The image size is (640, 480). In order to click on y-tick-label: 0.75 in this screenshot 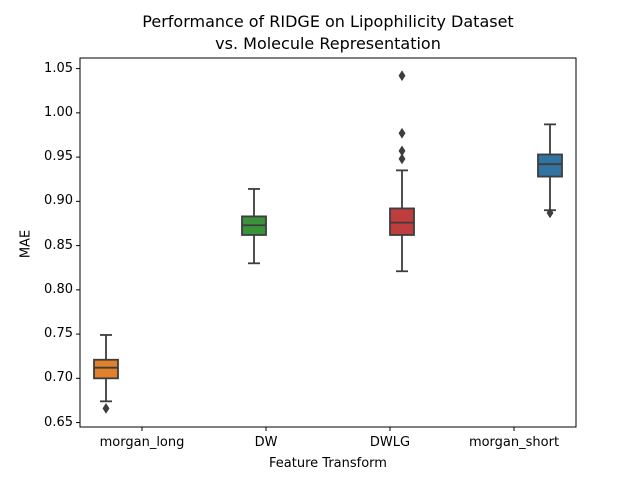, I will do `click(58, 334)`.